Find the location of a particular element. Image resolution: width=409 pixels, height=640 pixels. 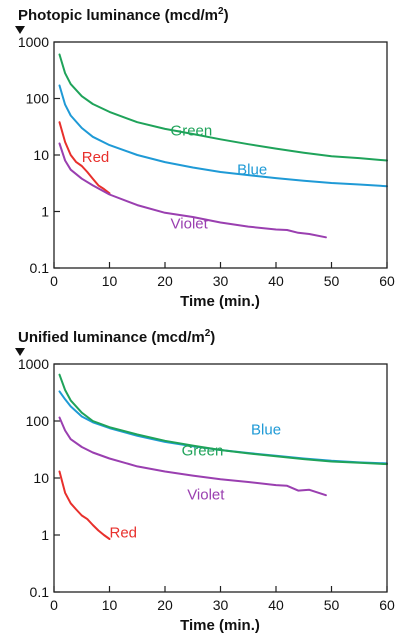

unified-y-tick-label: 100 is located at coordinates (38, 421).